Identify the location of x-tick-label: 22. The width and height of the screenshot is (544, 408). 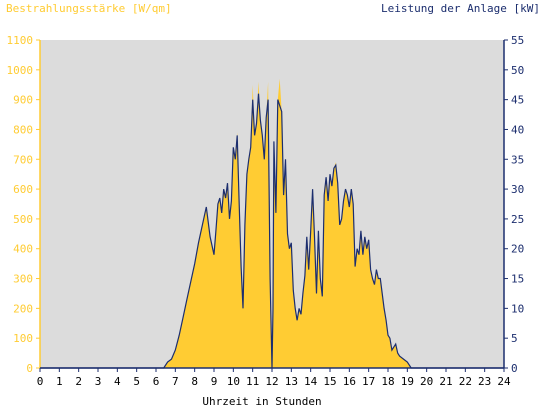
(465, 381).